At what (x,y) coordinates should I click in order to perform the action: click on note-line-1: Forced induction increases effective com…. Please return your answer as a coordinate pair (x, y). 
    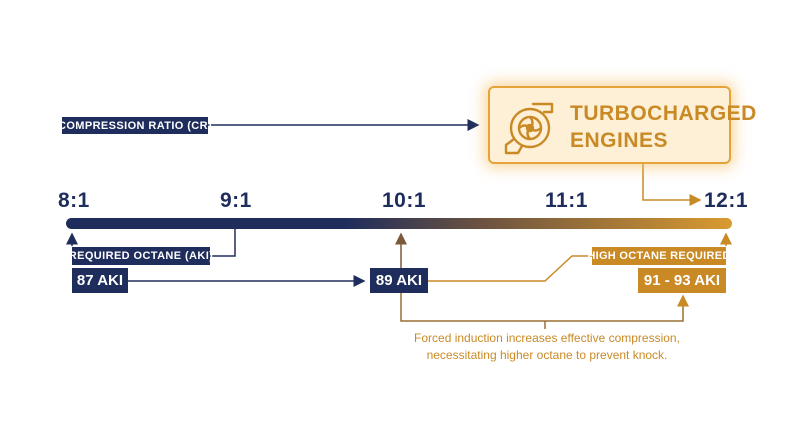
    Looking at the image, I should click on (547, 338).